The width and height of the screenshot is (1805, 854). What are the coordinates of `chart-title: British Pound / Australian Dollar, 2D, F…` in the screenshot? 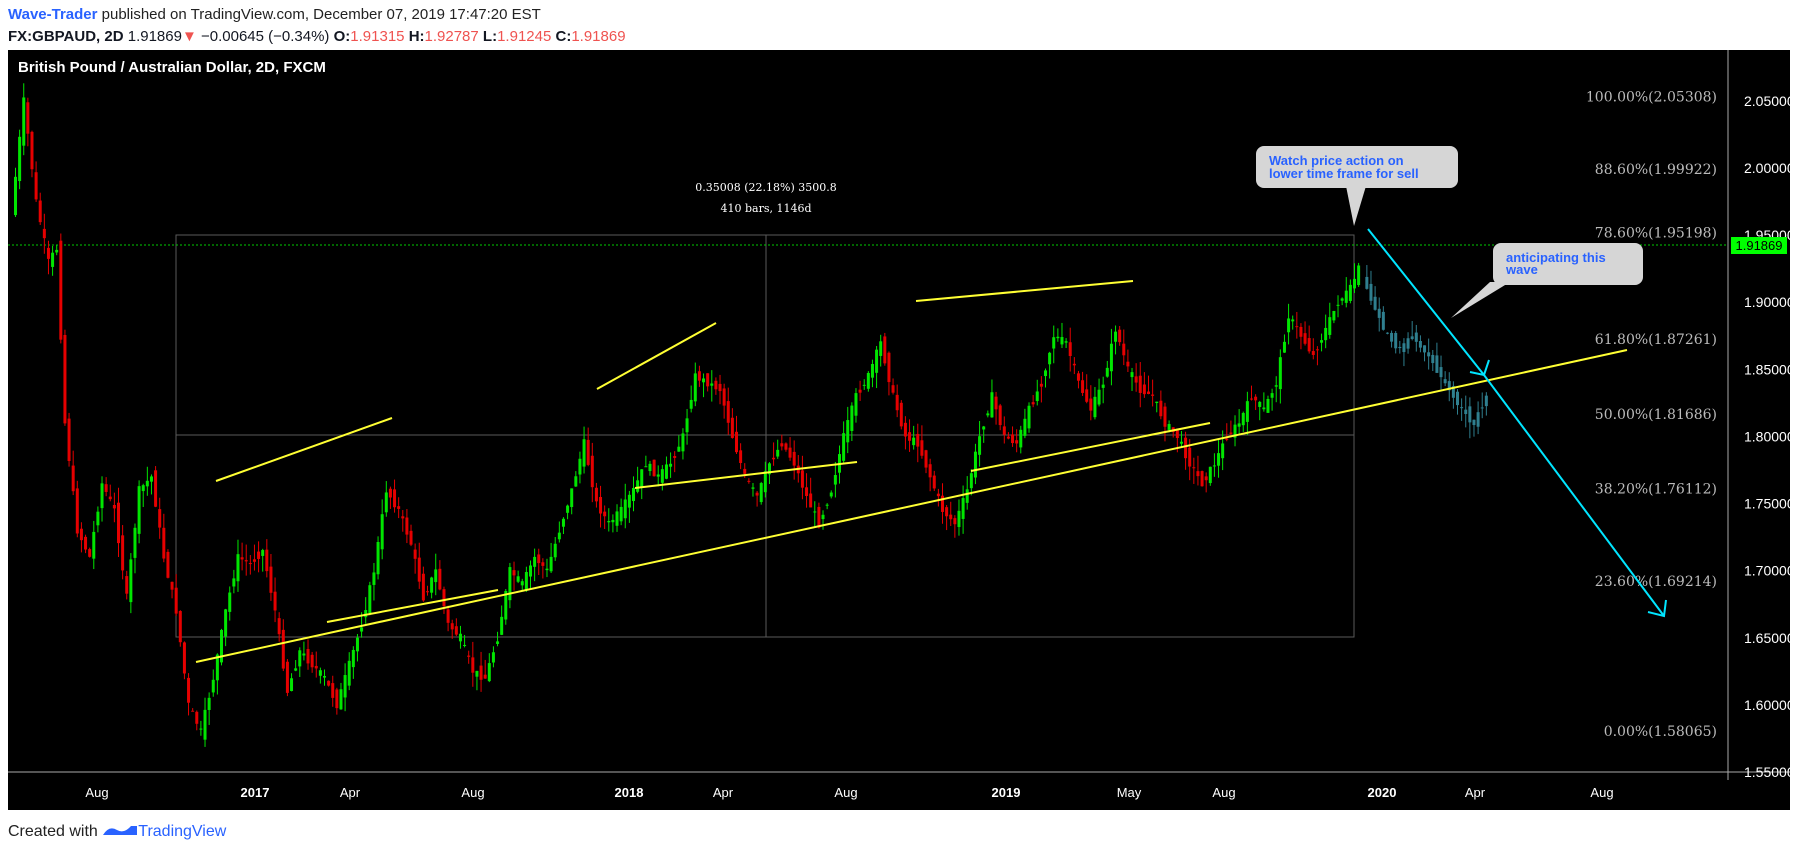 It's located at (172, 67).